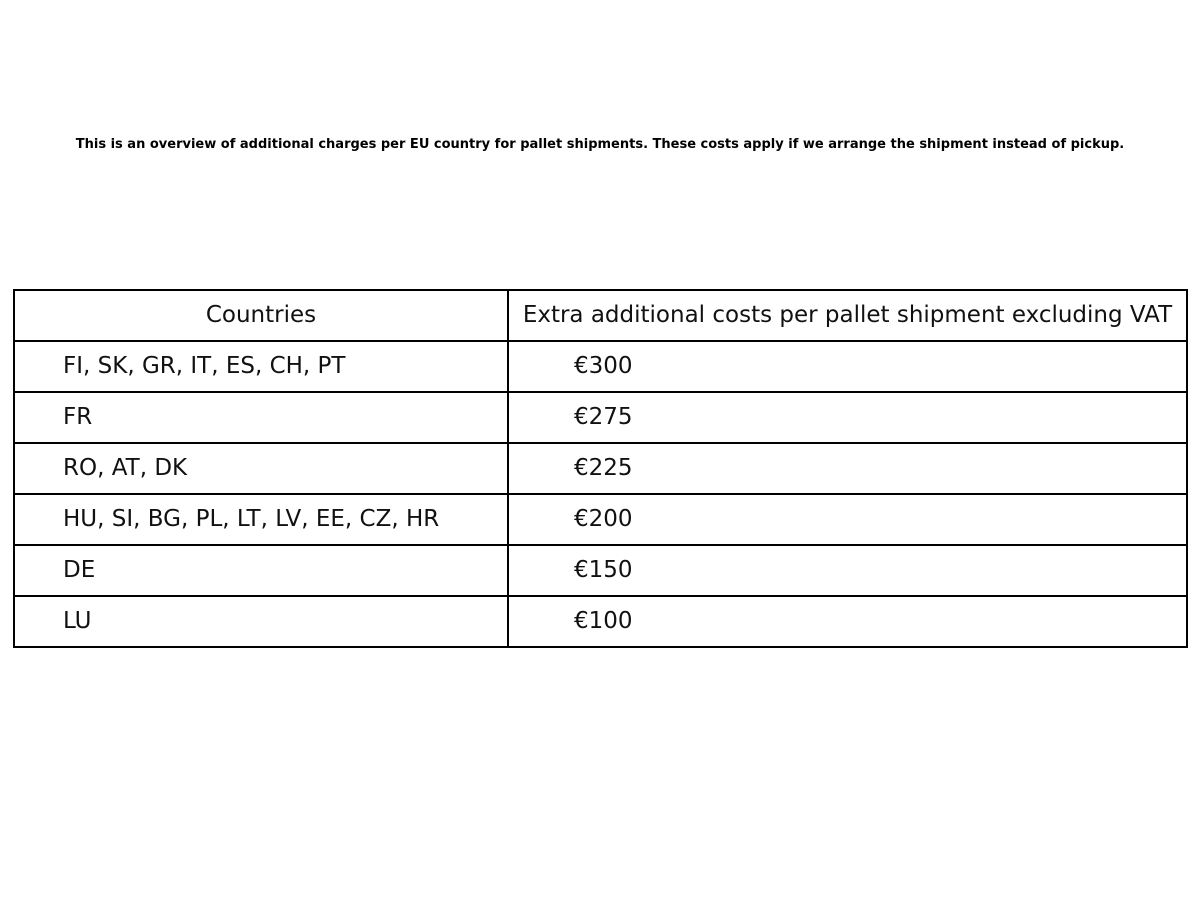 The image size is (1200, 900). What do you see at coordinates (847, 570) in the screenshot?
I see `cost-cell: €150` at bounding box center [847, 570].